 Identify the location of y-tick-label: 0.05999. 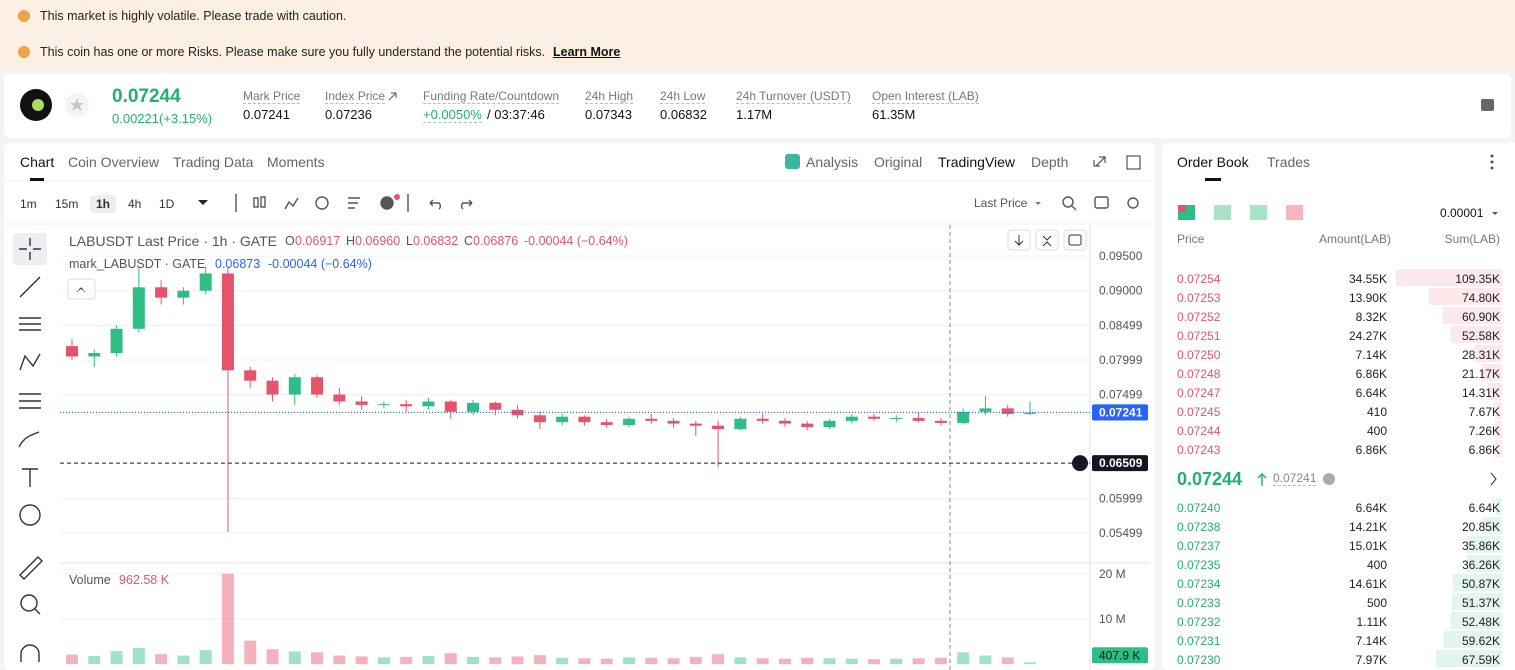
(1121, 498).